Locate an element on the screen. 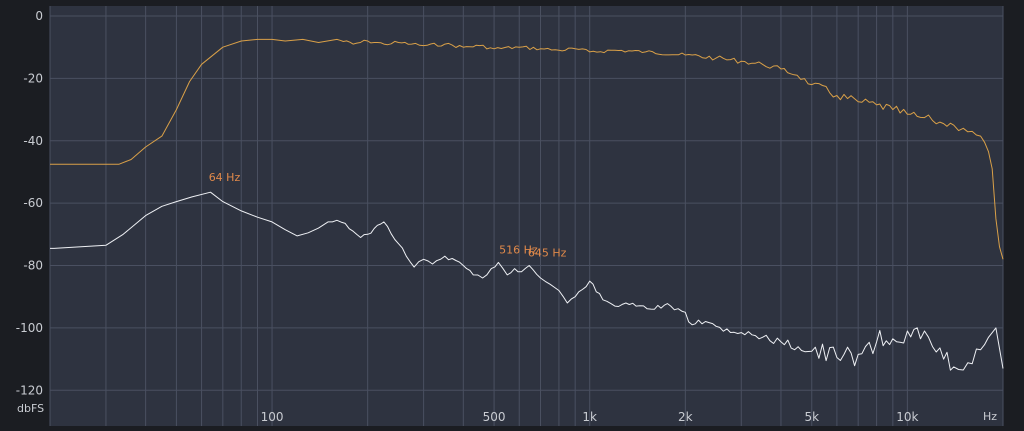 This screenshot has height=431, width=1024. y-tick-label: -20 is located at coordinates (33, 78).